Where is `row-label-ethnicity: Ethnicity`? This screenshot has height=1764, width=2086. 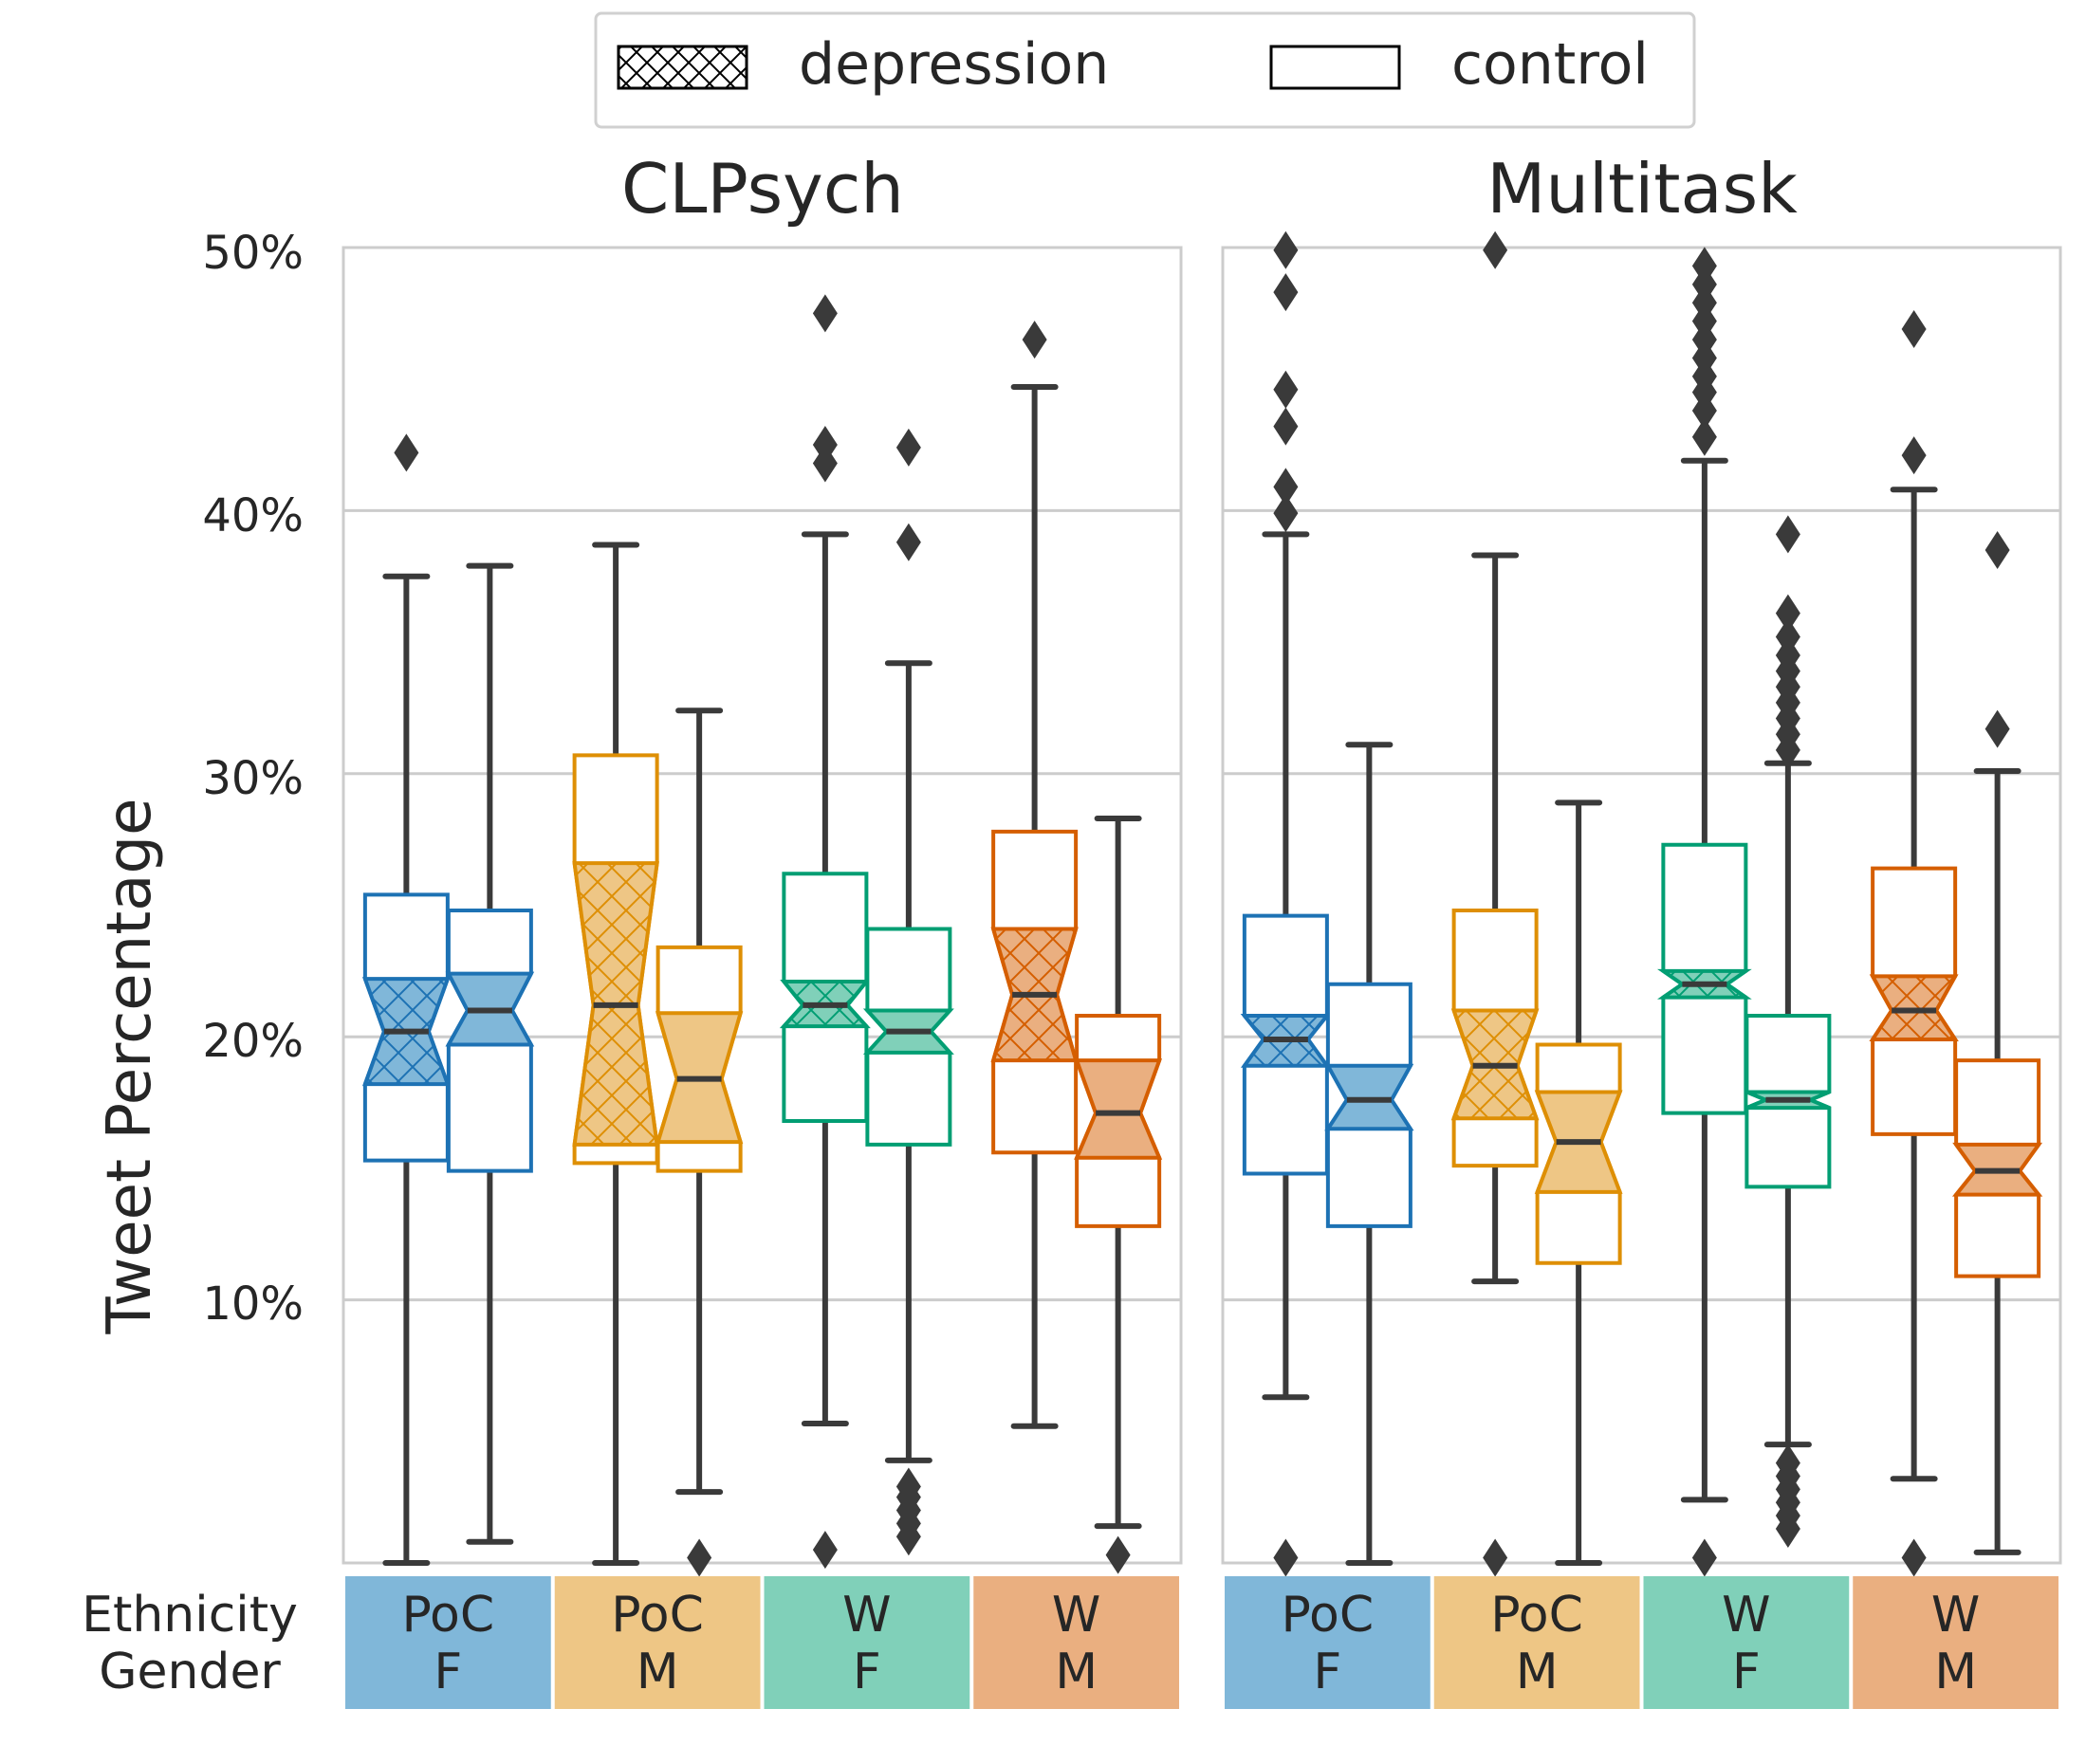
row-label-ethnicity: Ethnicity is located at coordinates (190, 1615).